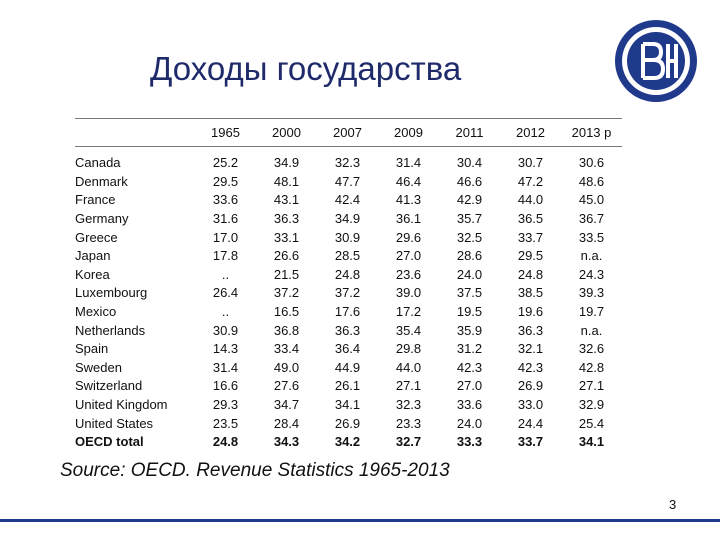 The image size is (720, 540). Describe the element at coordinates (591, 200) in the screenshot. I see `revenue-value: 45.0` at that location.